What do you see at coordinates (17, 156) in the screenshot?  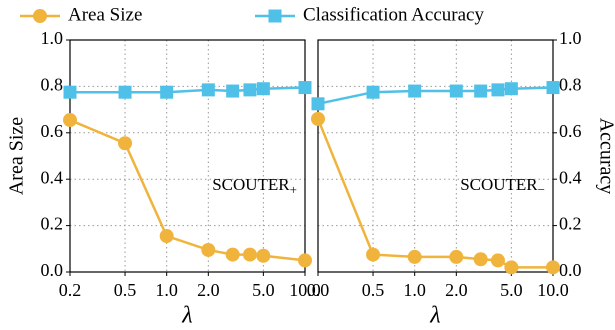 I see `y-axis-label: Area Size` at bounding box center [17, 156].